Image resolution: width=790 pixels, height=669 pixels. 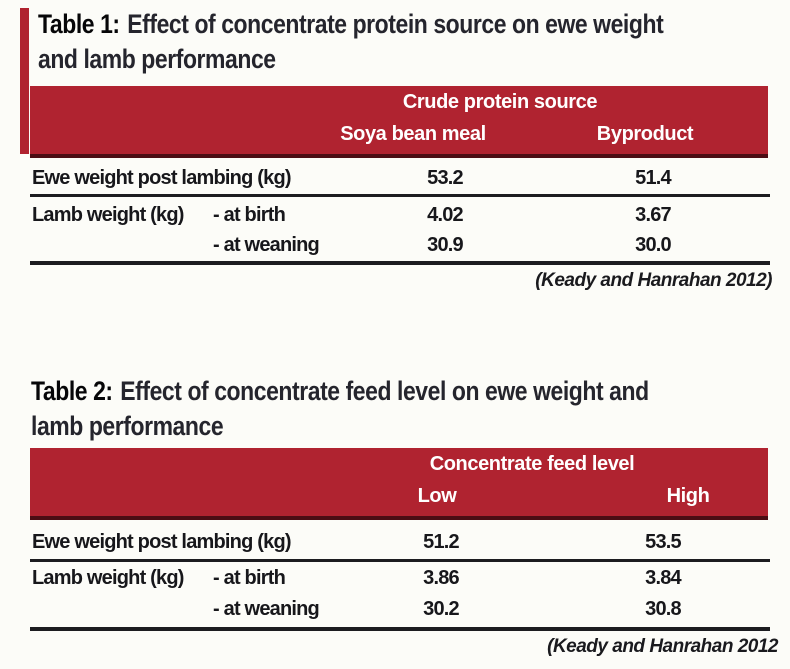 I want to click on table1-row1-value1: 53.2, so click(x=445, y=178).